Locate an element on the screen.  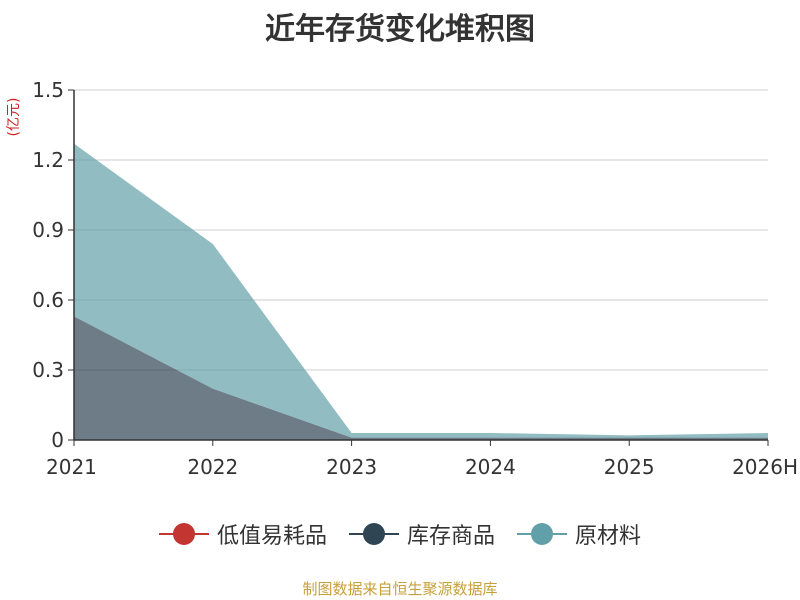
y-tick-label: 1.5 is located at coordinates (48, 90).